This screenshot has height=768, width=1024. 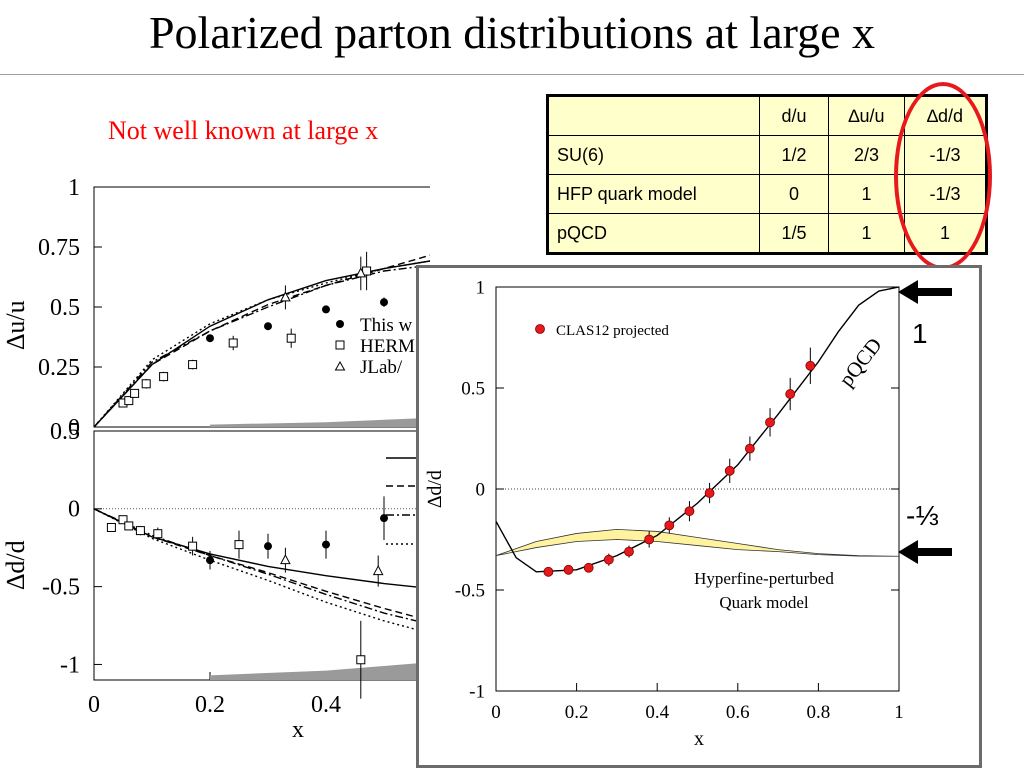 What do you see at coordinates (654, 155) in the screenshot?
I see `table-row-label: SU(6)` at bounding box center [654, 155].